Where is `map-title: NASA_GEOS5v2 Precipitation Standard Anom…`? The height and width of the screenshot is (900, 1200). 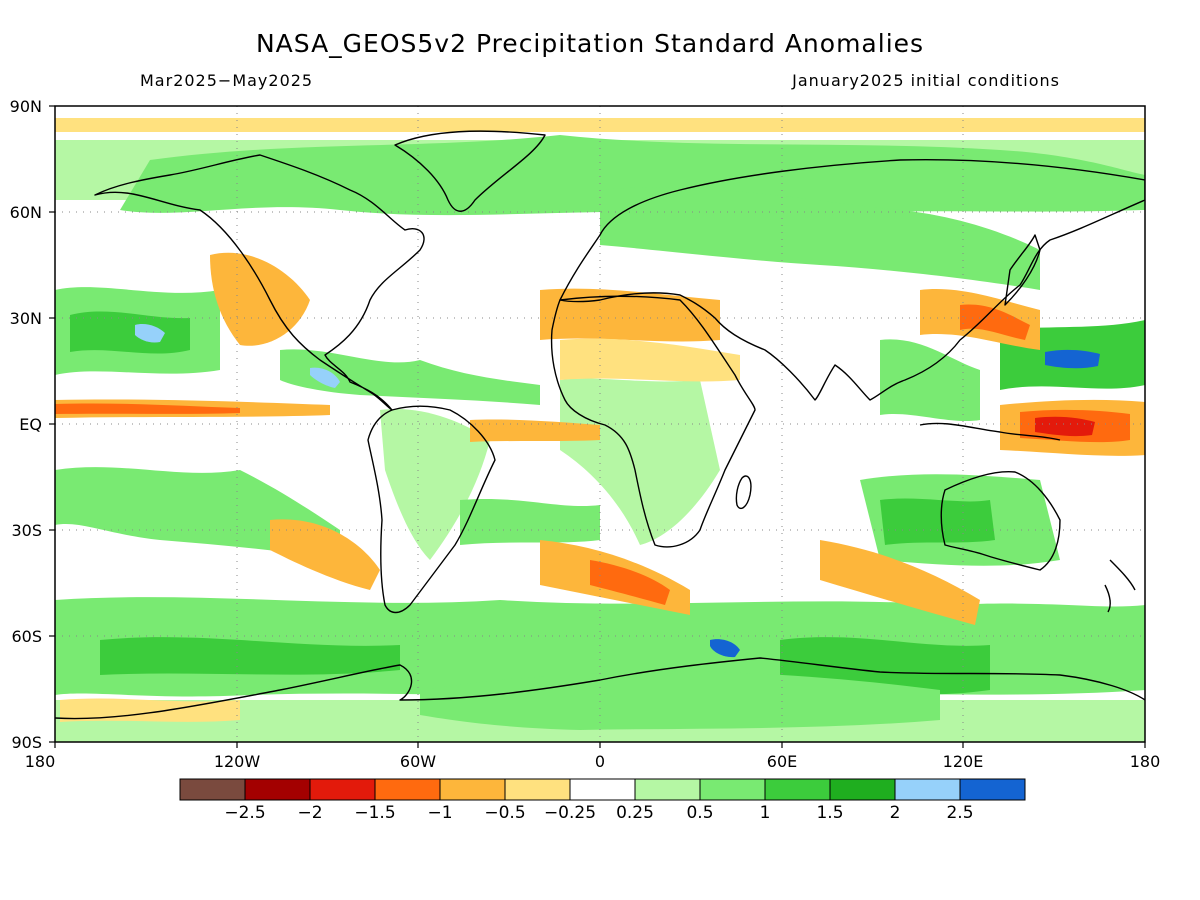
map-title: NASA_GEOS5v2 Precipitation Standard Anom… is located at coordinates (590, 43).